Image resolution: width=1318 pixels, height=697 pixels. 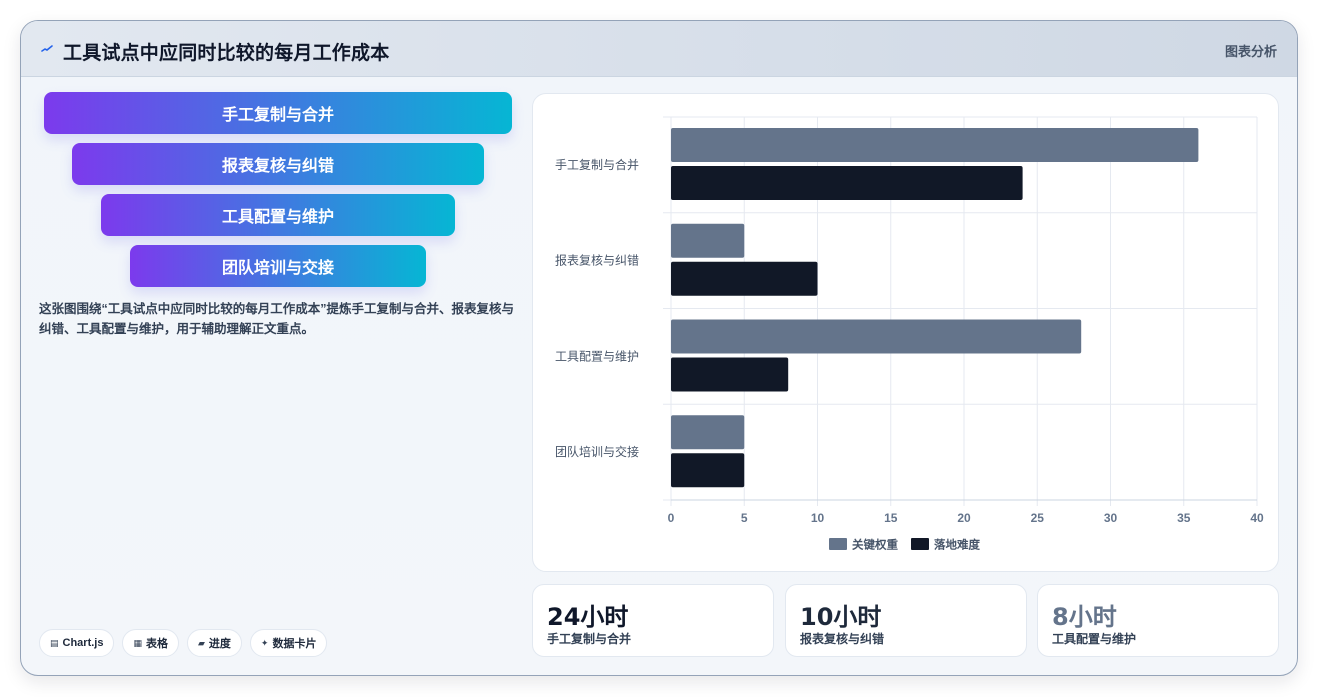 I want to click on header-bar: 工具试点中应同时比较的每月工作成本 图表分析, so click(x=659, y=49).